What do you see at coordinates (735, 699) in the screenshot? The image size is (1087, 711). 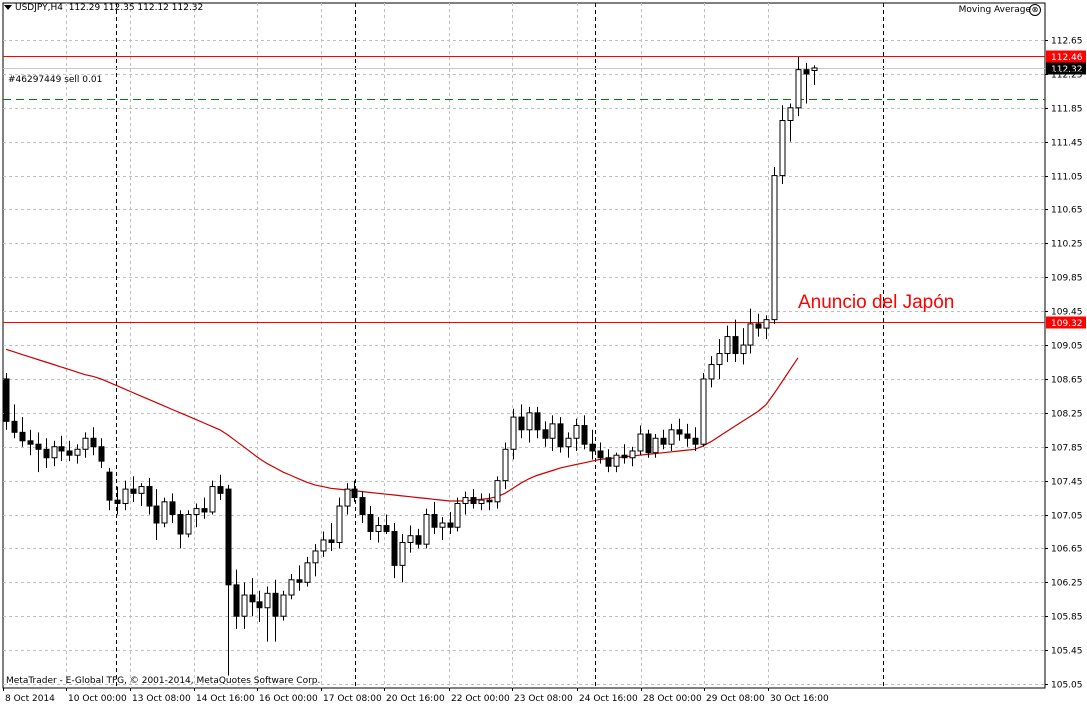 I see `time-tick-label: 29 Oct 08:00` at bounding box center [735, 699].